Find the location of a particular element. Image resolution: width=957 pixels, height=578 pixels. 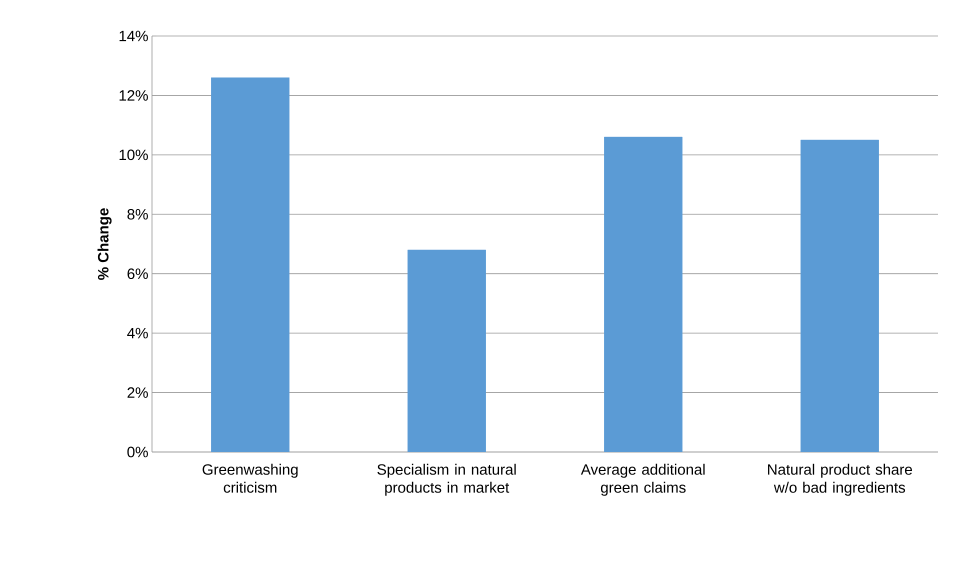

y-tick-label: 12% is located at coordinates (134, 95).